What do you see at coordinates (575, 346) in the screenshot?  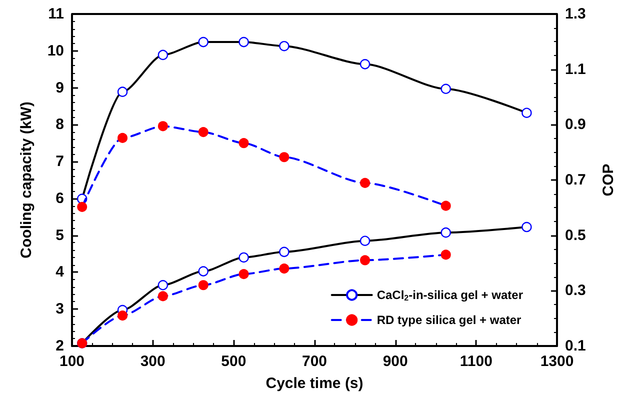 I see `y2-tick-label: 0.1` at bounding box center [575, 346].